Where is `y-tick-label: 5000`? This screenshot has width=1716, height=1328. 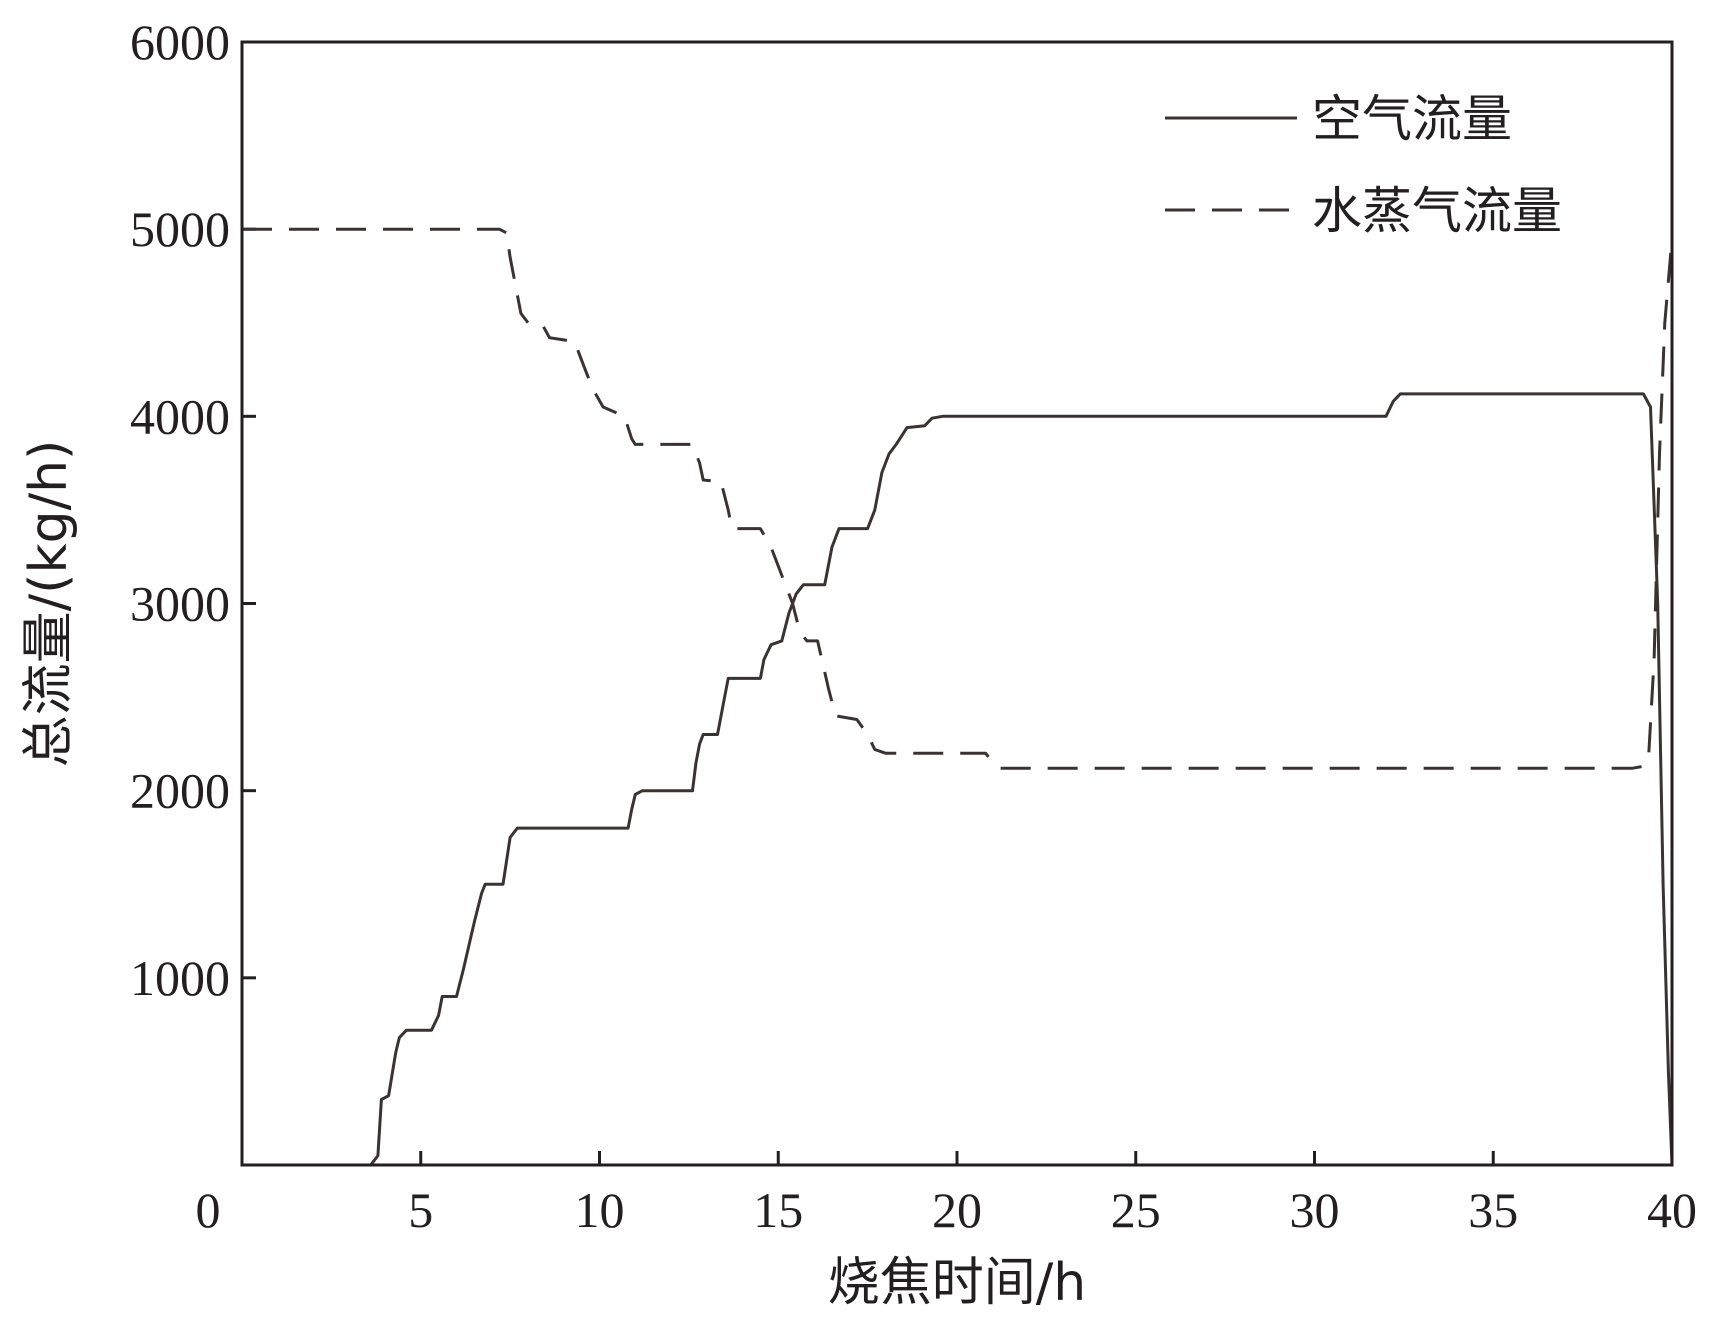 y-tick-label: 5000 is located at coordinates (180, 229).